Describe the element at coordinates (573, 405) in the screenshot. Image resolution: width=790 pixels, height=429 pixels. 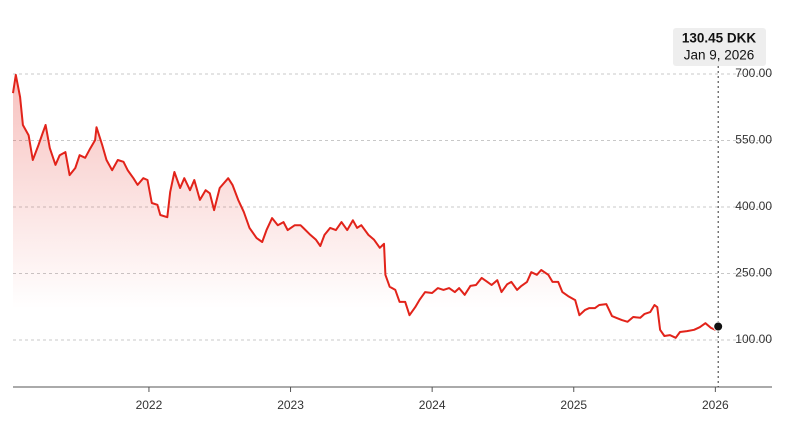
I see `x-tick-label: 2025` at that location.